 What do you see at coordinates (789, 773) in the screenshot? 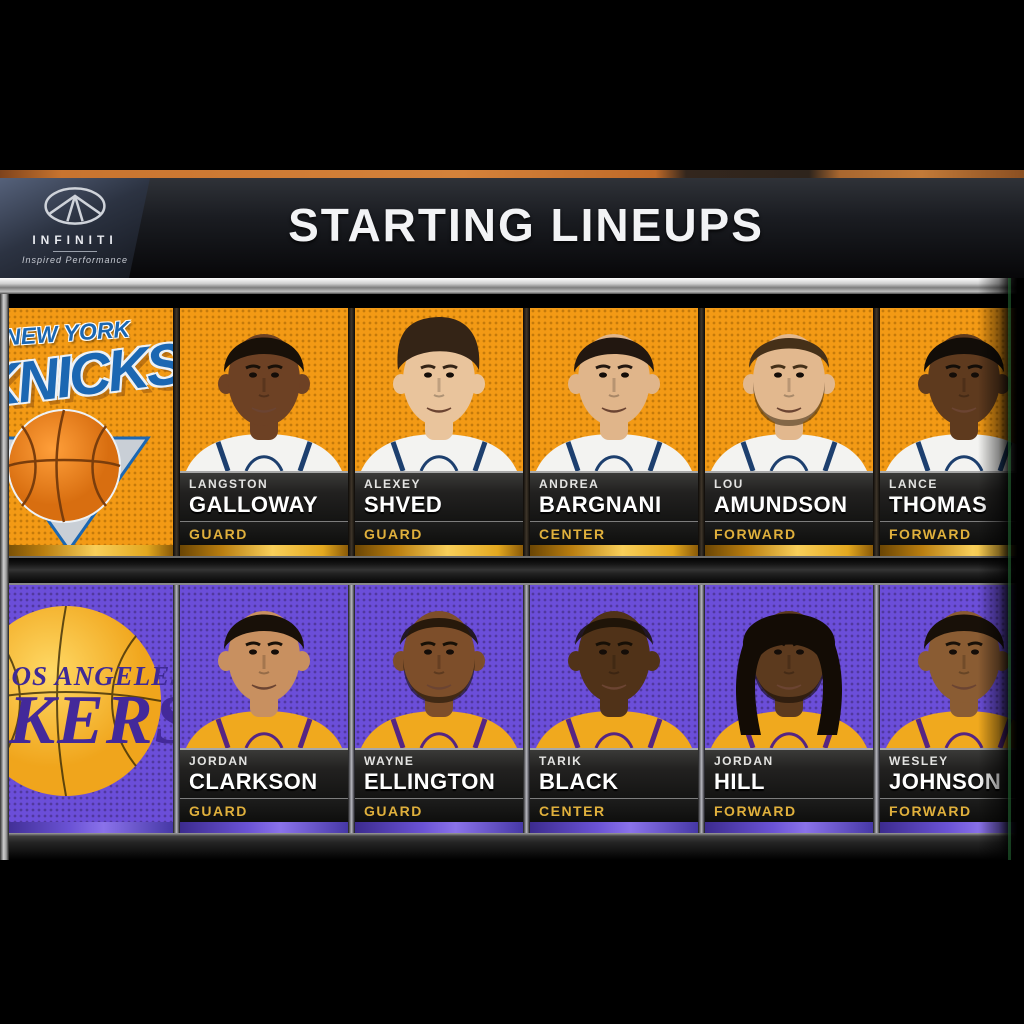
I see `player-nameplate: JORDAN HILL` at bounding box center [789, 773].